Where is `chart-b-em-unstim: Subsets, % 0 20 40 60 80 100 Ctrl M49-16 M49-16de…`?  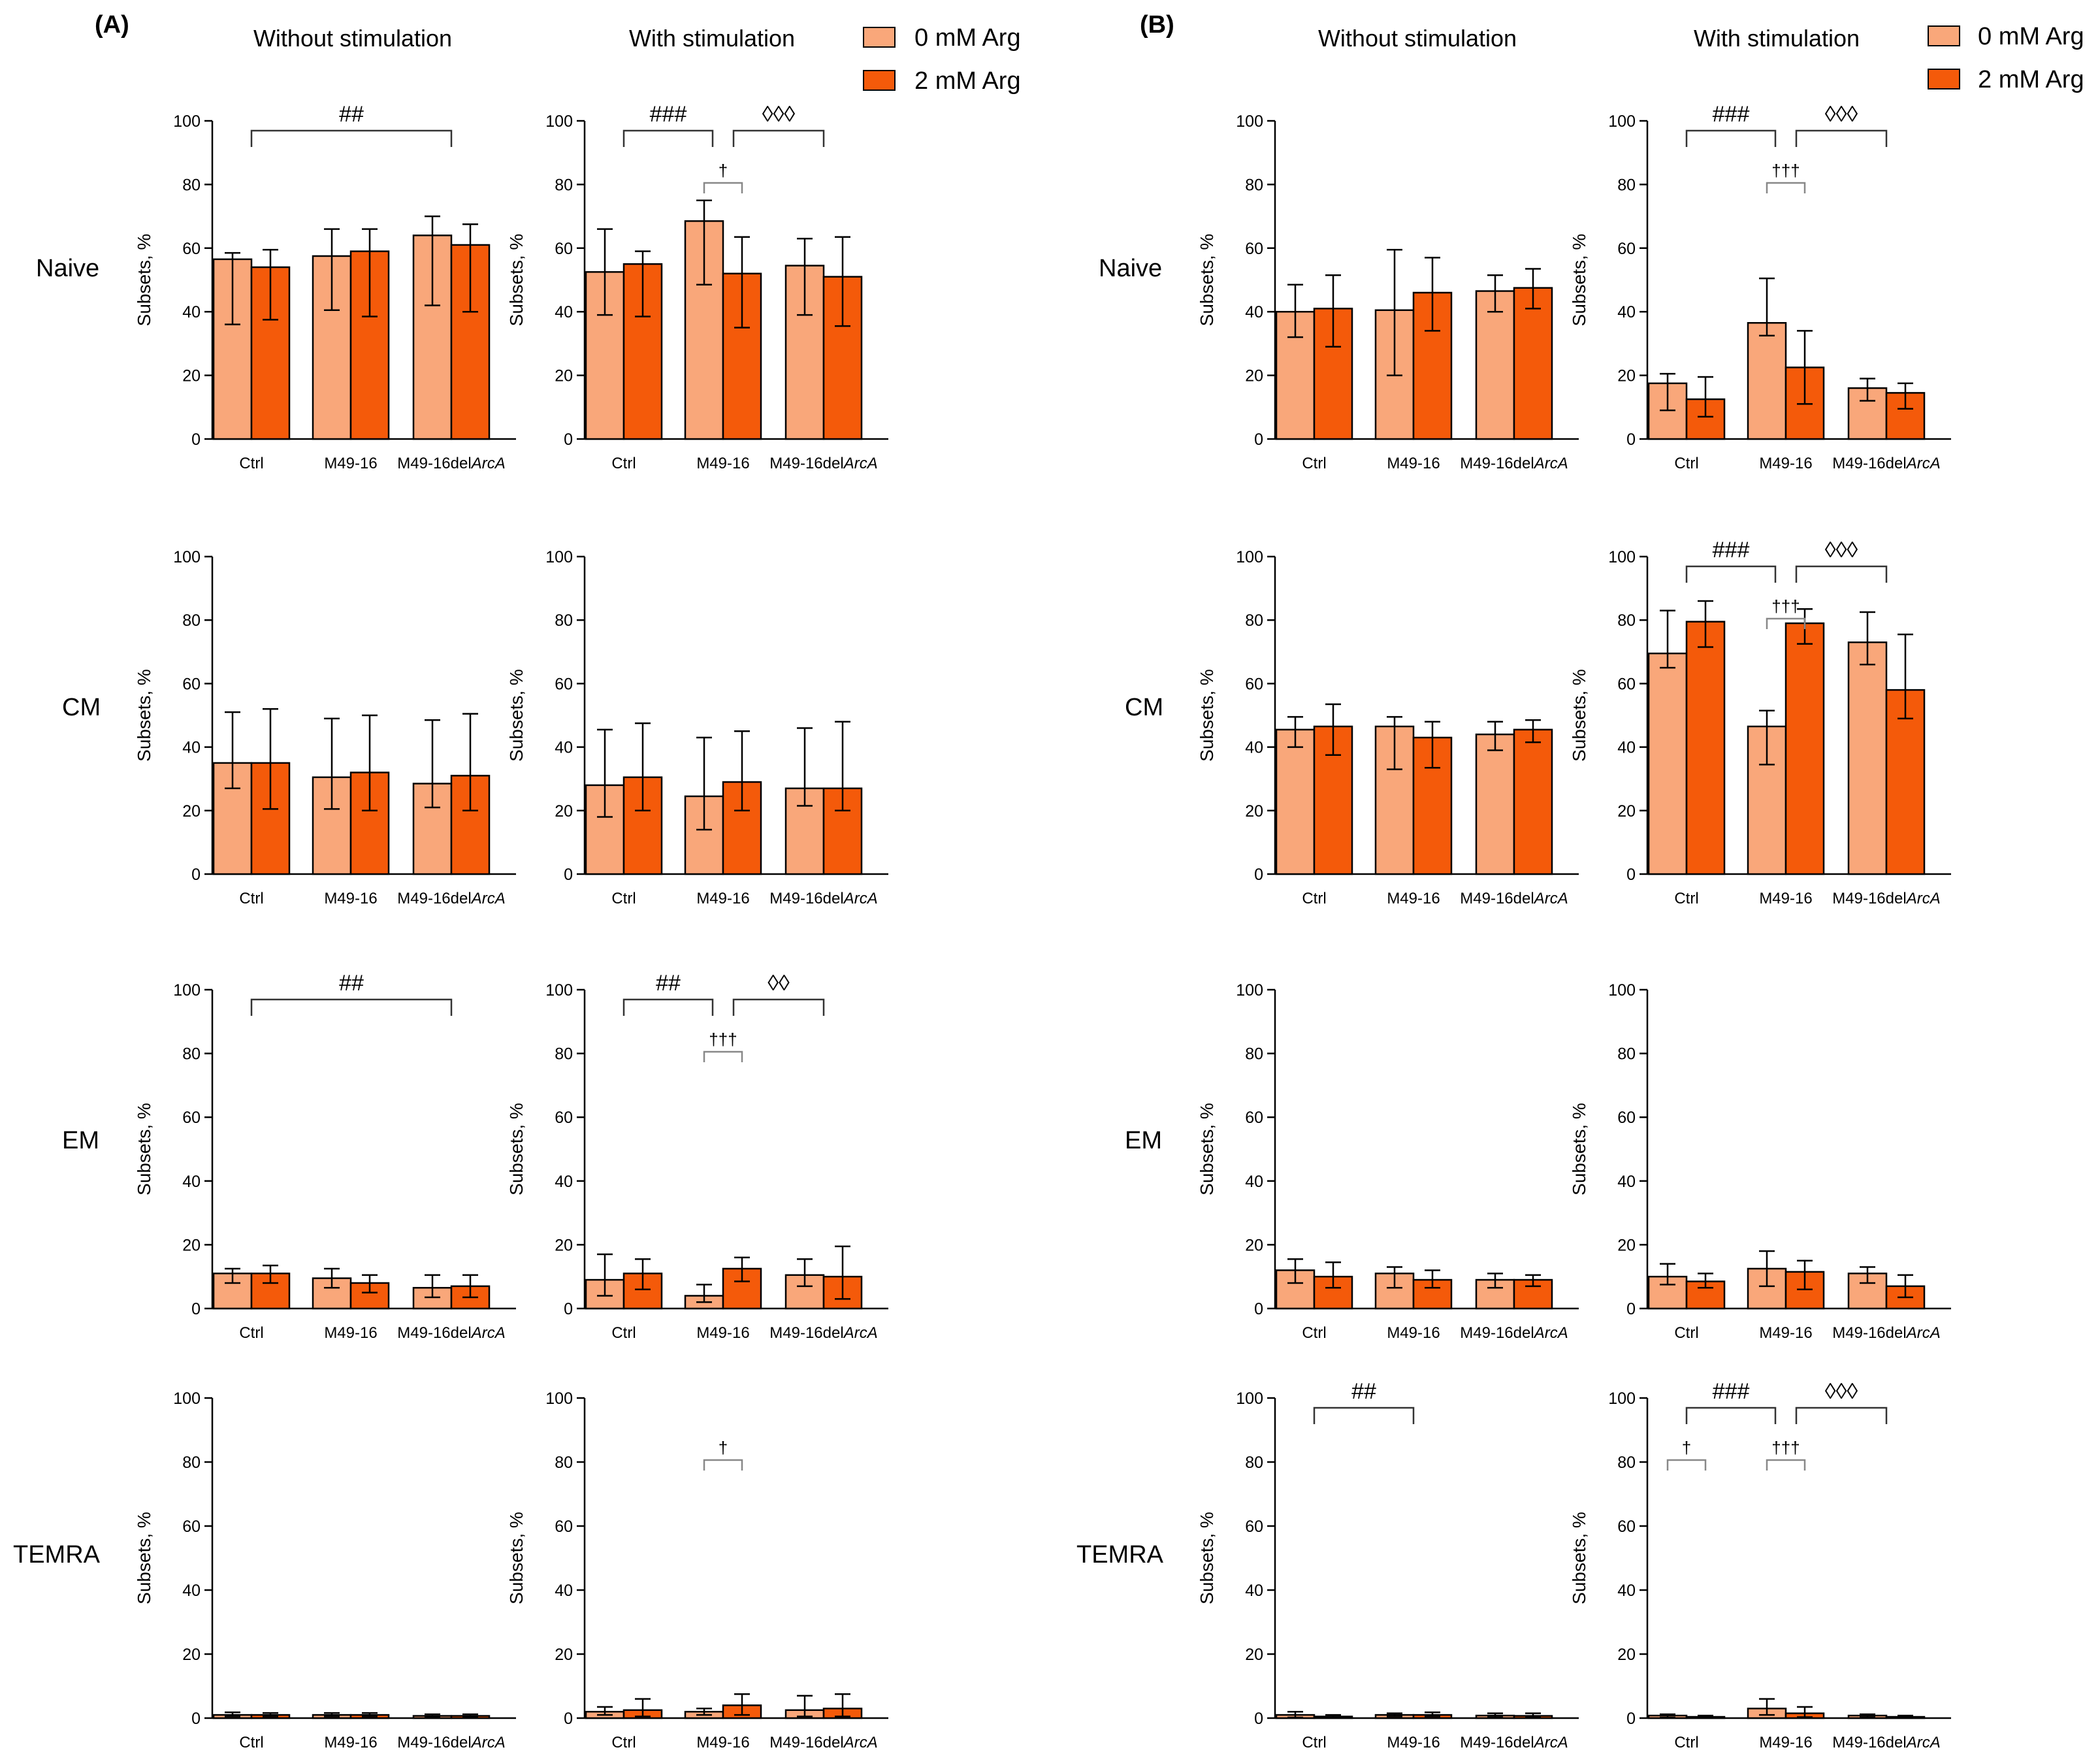
chart-b-em-unstim: Subsets, % 0 20 40 60 80 100 Ctrl M49-16 M49-16de… is located at coordinates (1388, 1161).